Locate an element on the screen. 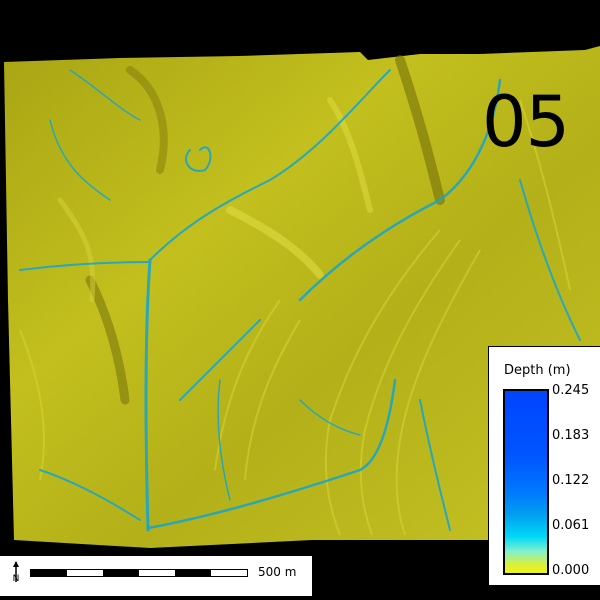 The image size is (600, 600). scale-bar-panel: N 500 m is located at coordinates (156, 576).